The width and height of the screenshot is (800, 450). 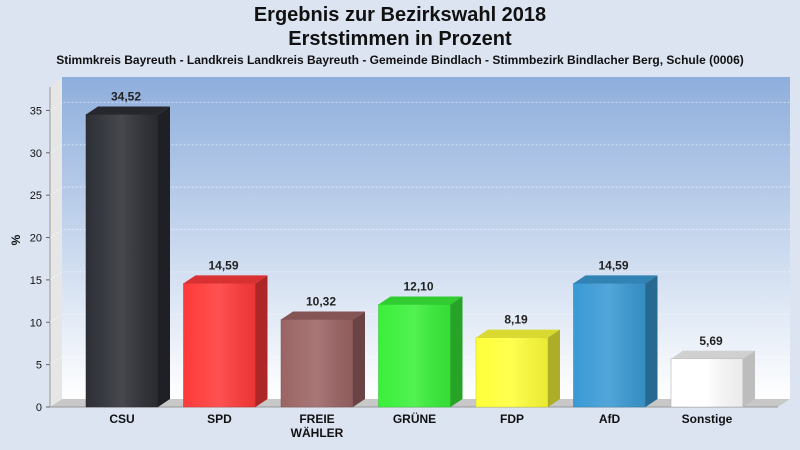 I want to click on x-tick-label: FDP, so click(x=512, y=419).